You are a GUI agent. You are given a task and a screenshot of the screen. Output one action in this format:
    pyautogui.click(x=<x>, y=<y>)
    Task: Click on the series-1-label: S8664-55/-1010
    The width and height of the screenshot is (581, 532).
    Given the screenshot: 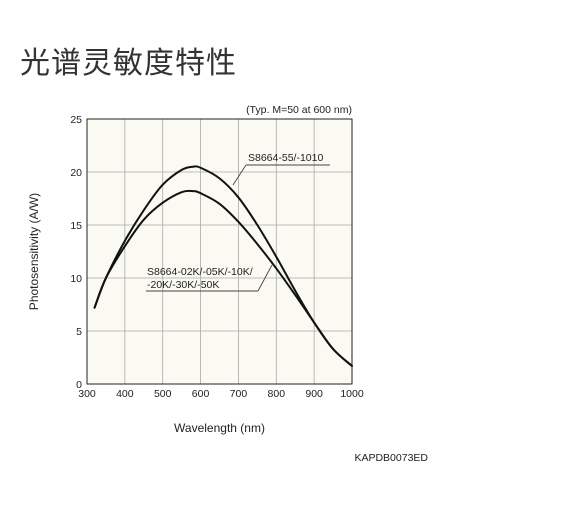 What is the action you would take?
    pyautogui.click(x=285, y=158)
    